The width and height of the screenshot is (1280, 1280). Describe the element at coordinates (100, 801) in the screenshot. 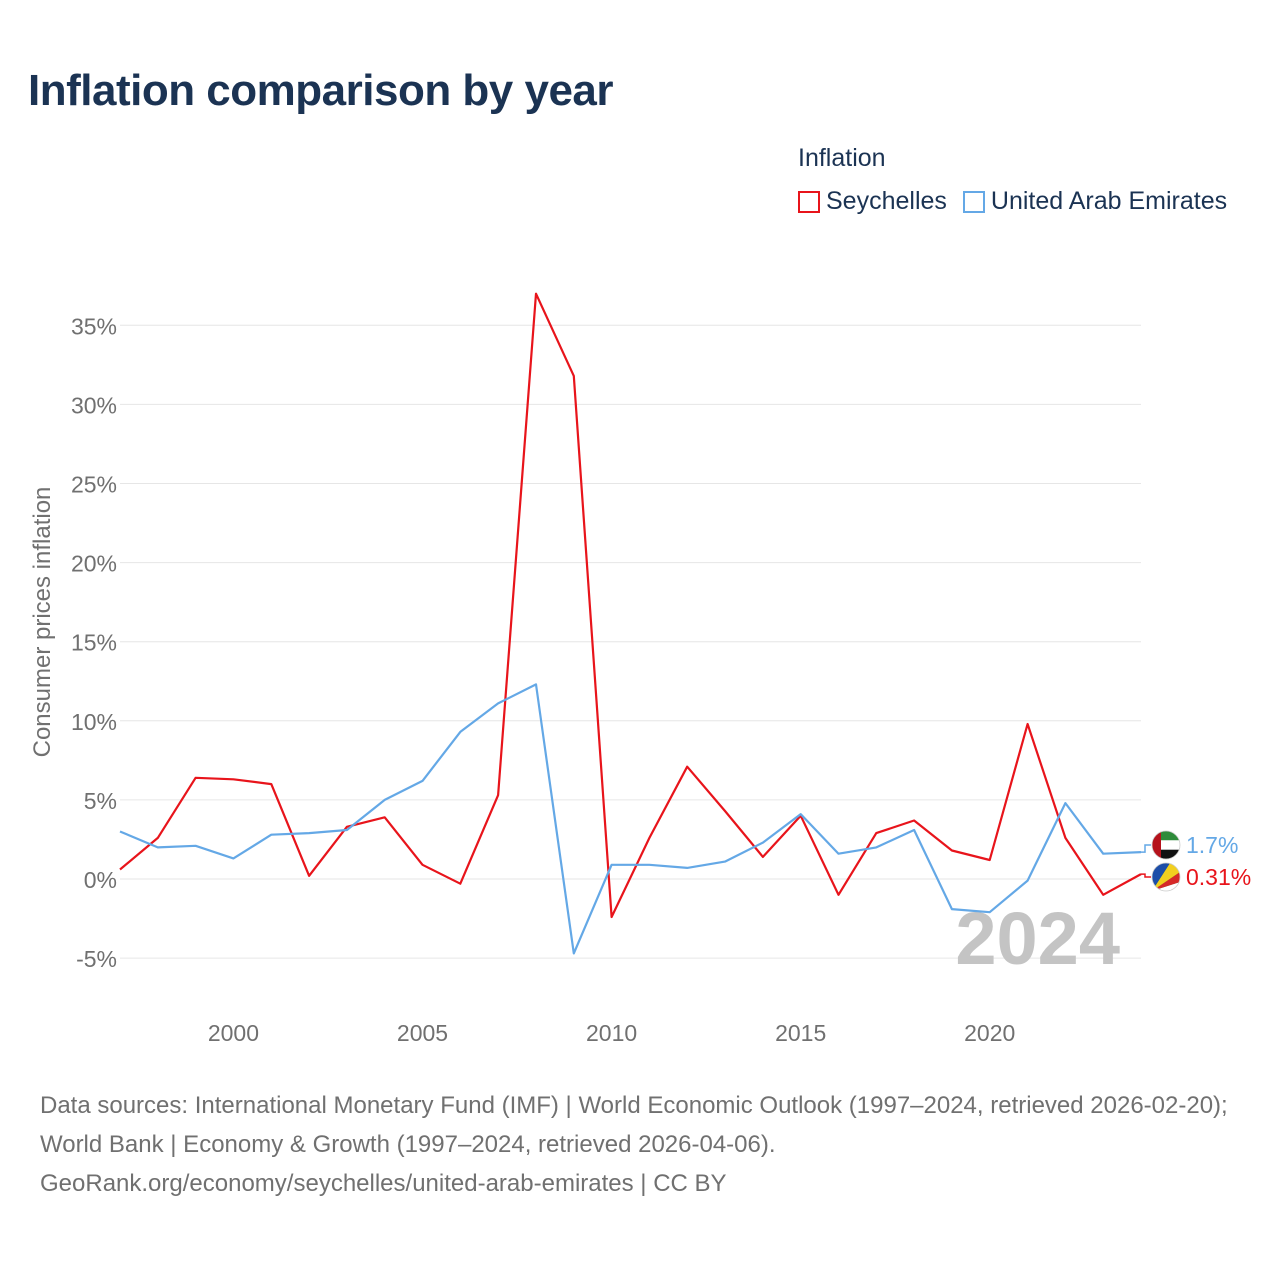

I see `y-tick-label-5: 5%` at that location.